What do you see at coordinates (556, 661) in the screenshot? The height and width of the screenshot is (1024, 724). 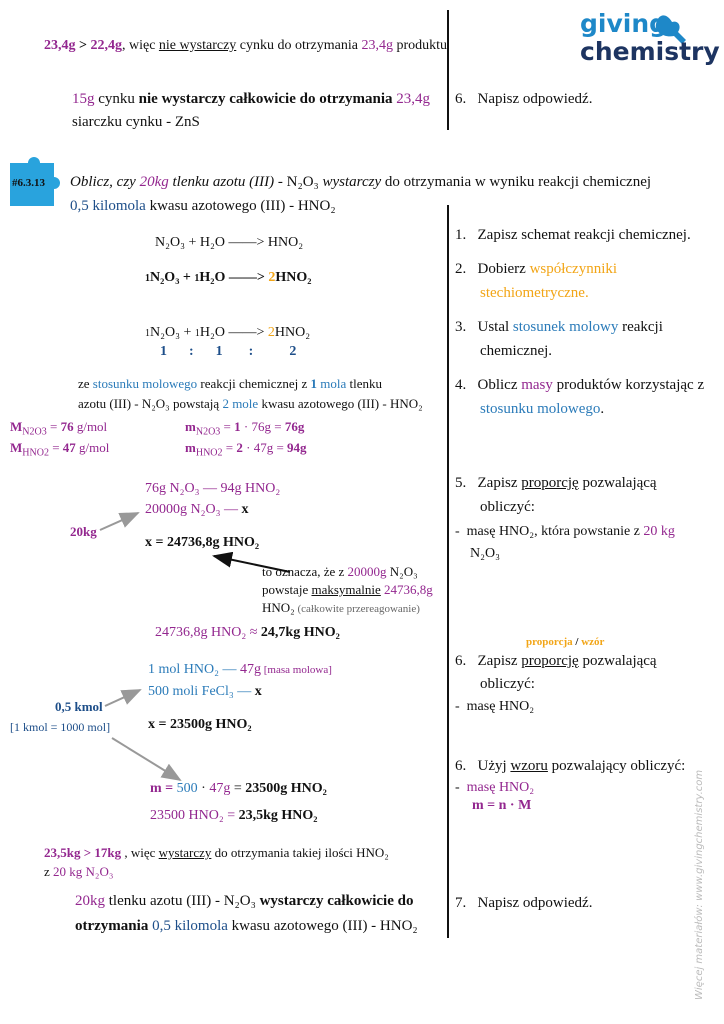 I see `text-line: 6. Zapisz proporcję pozwalającą` at bounding box center [556, 661].